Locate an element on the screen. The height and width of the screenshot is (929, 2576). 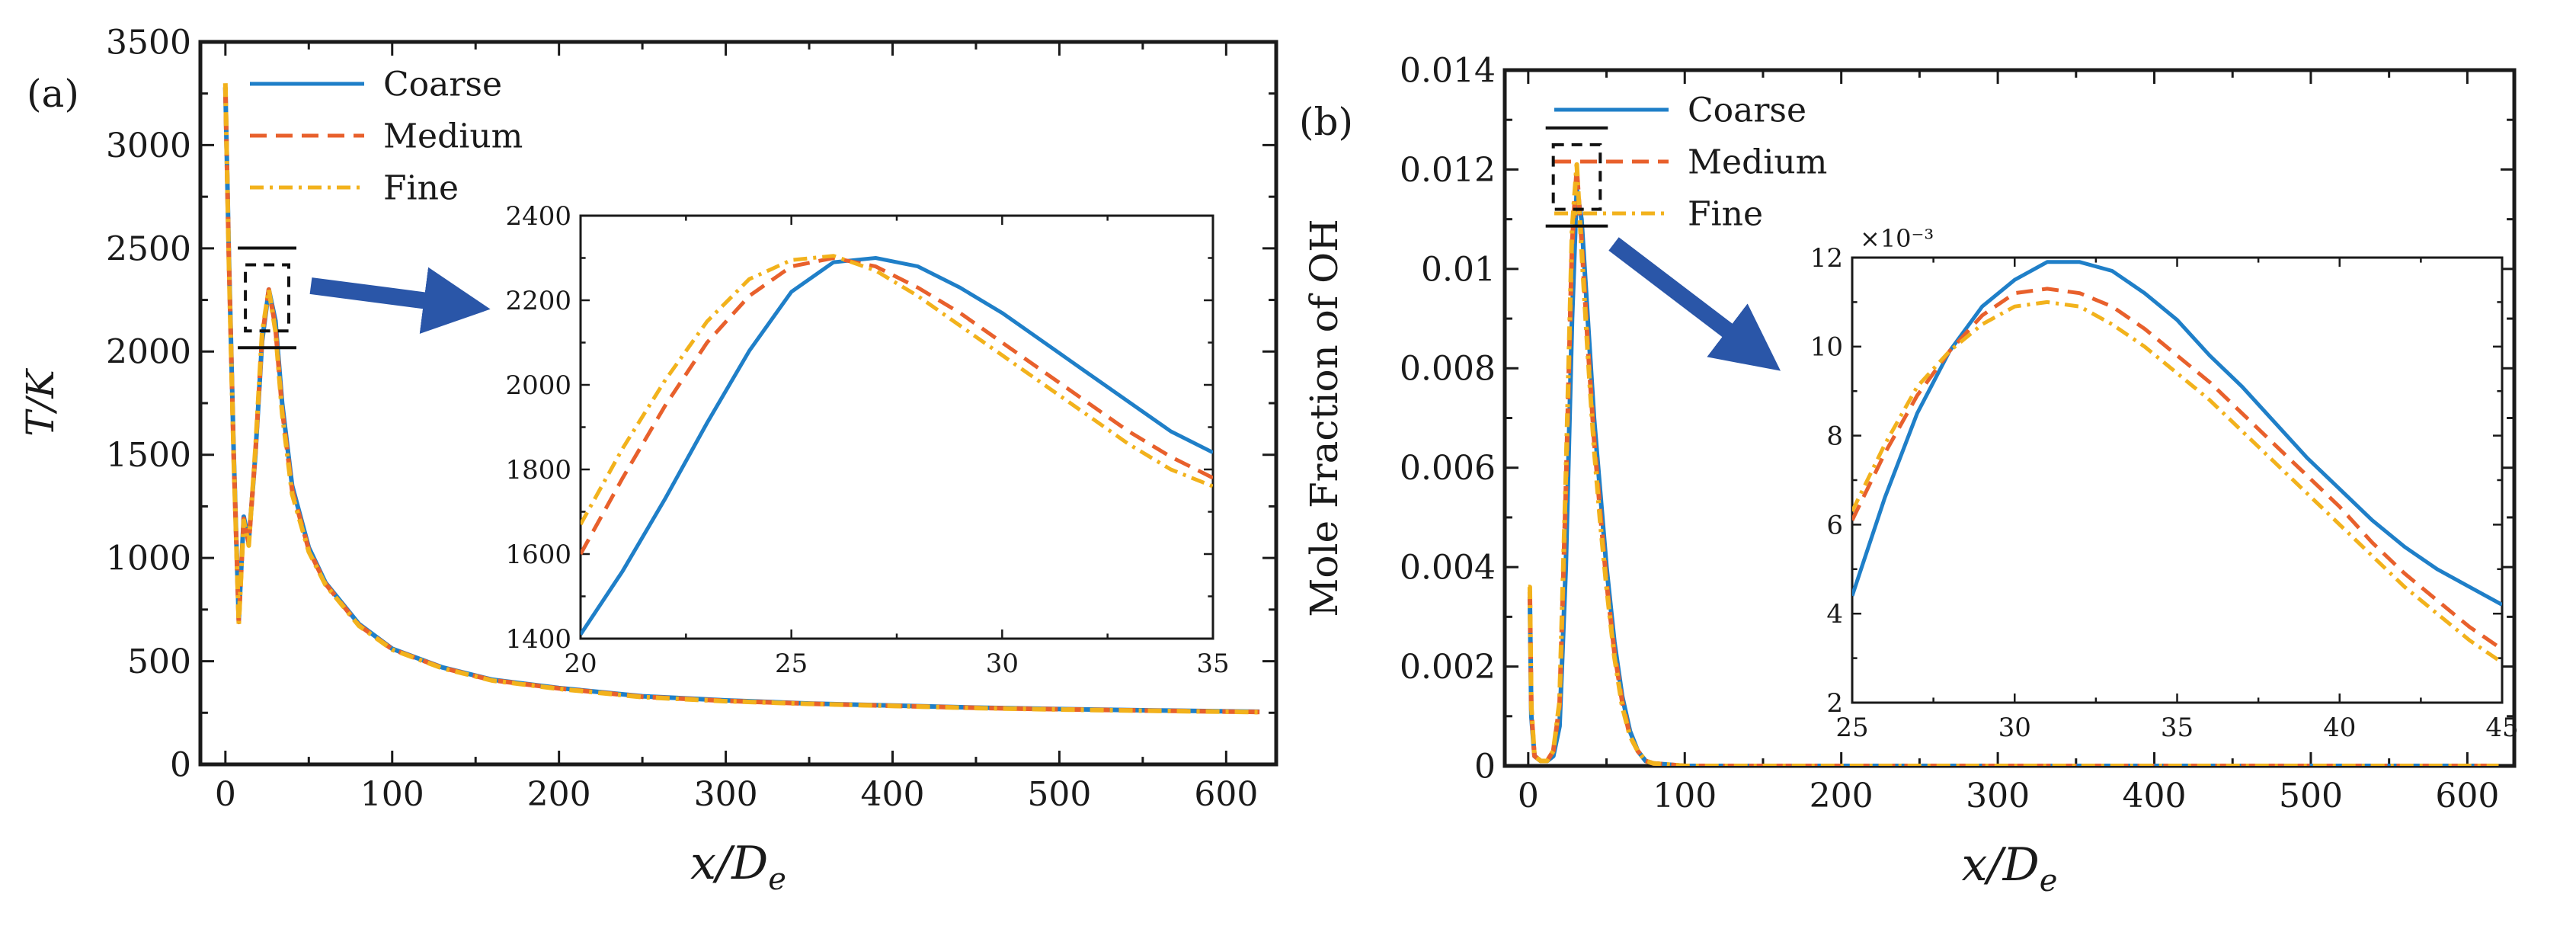
panel-b-x-tick-label: 600 is located at coordinates (2467, 796).